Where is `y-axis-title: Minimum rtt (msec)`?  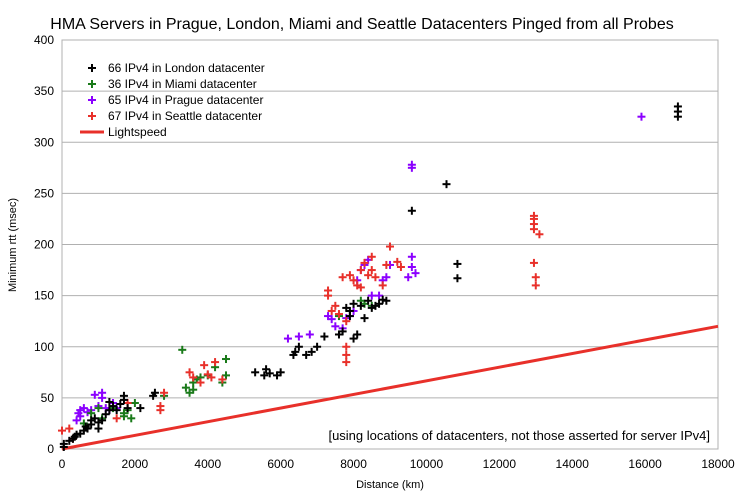
y-axis-title: Minimum rtt (msec) is located at coordinates (13, 245).